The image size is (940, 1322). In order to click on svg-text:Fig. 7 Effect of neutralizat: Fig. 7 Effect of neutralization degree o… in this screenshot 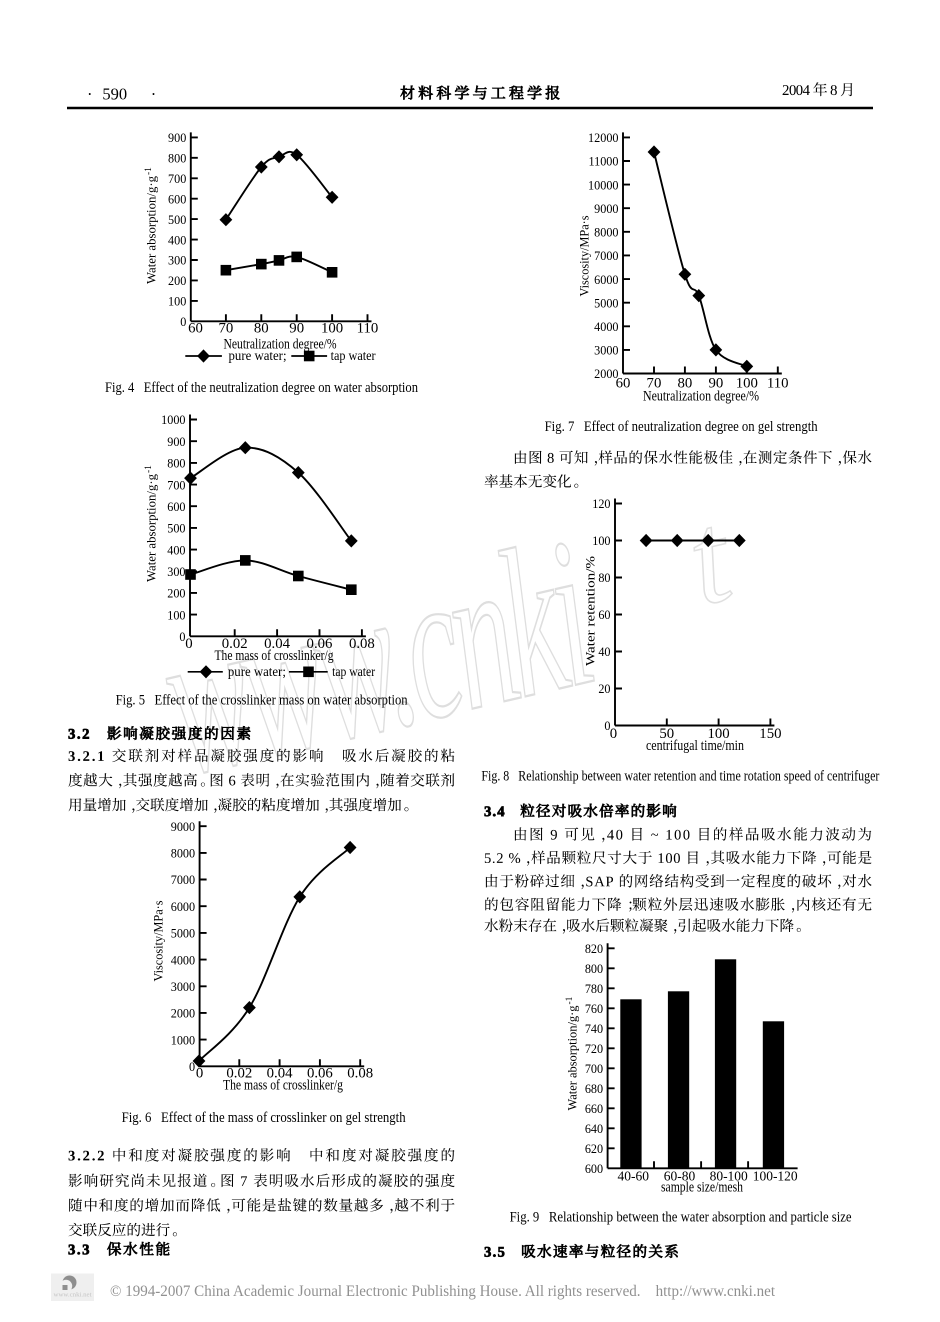, I will do `click(681, 427)`.